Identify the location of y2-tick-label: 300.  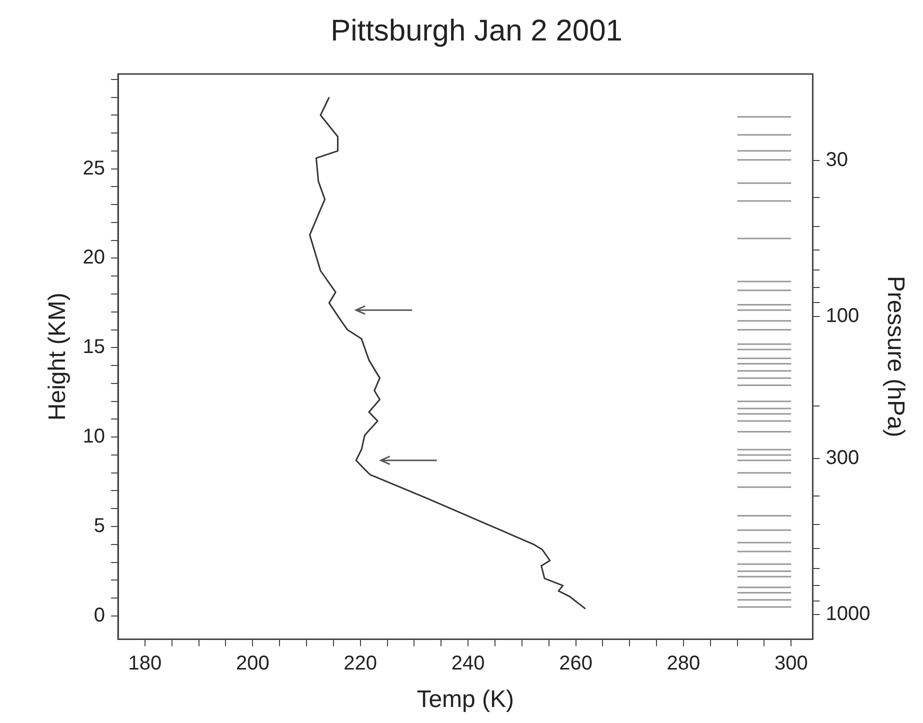
(843, 458).